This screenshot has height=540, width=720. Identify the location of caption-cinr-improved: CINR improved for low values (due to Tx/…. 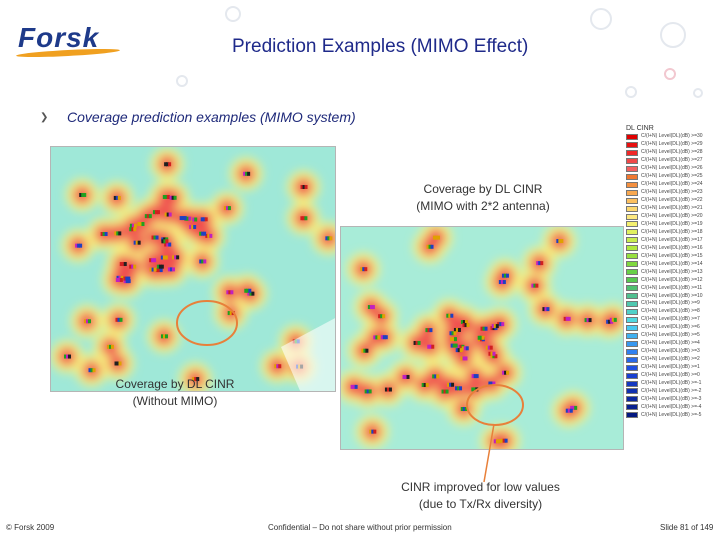
(480, 496).